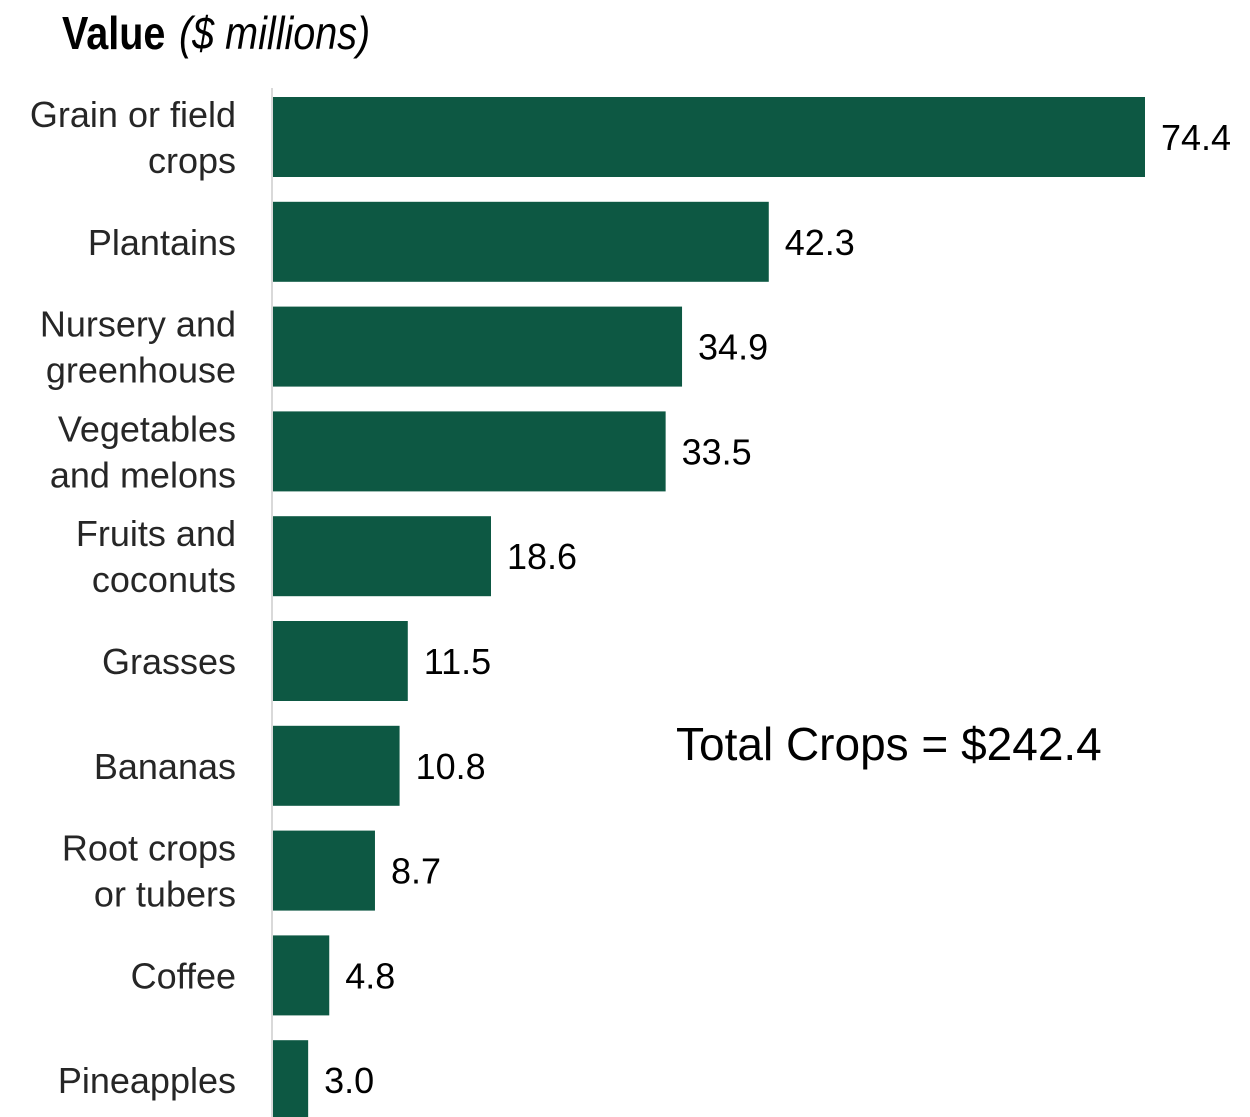 The width and height of the screenshot is (1250, 1117). Describe the element at coordinates (133, 114) in the screenshot. I see `category-label: Grain or field` at that location.